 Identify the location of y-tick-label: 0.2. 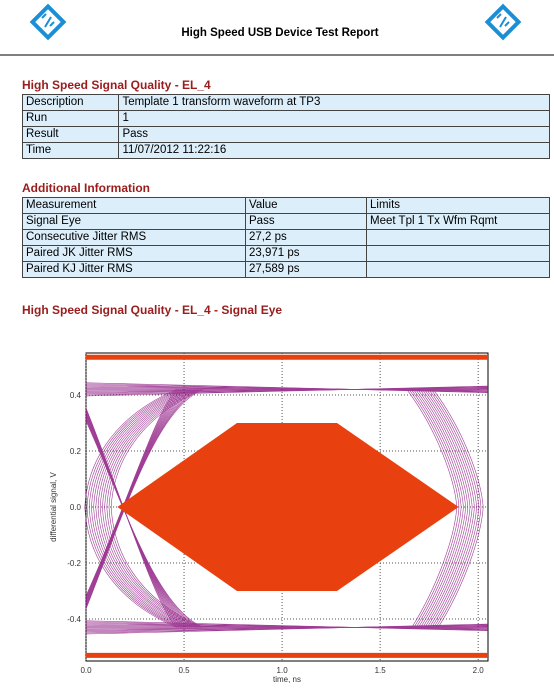
(76, 451).